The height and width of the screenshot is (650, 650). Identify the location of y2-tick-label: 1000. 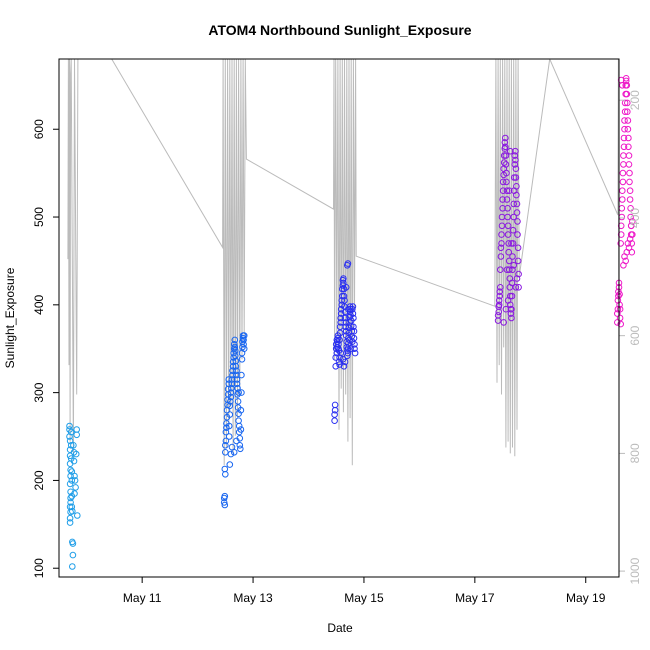
(635, 570).